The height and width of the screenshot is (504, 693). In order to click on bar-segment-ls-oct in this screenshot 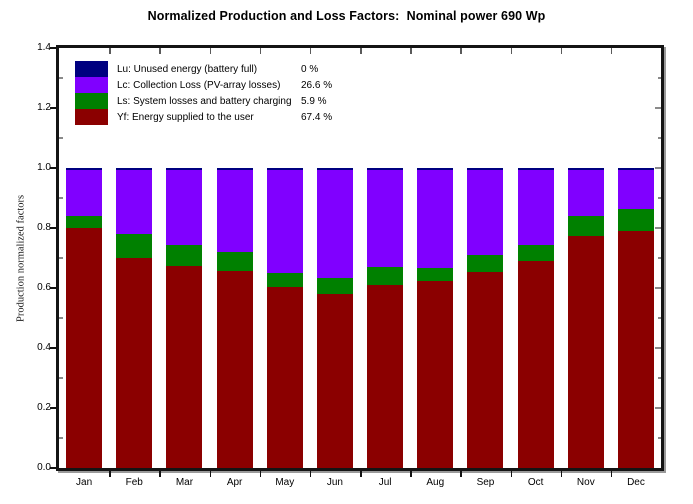, I will do `click(535, 252)`.